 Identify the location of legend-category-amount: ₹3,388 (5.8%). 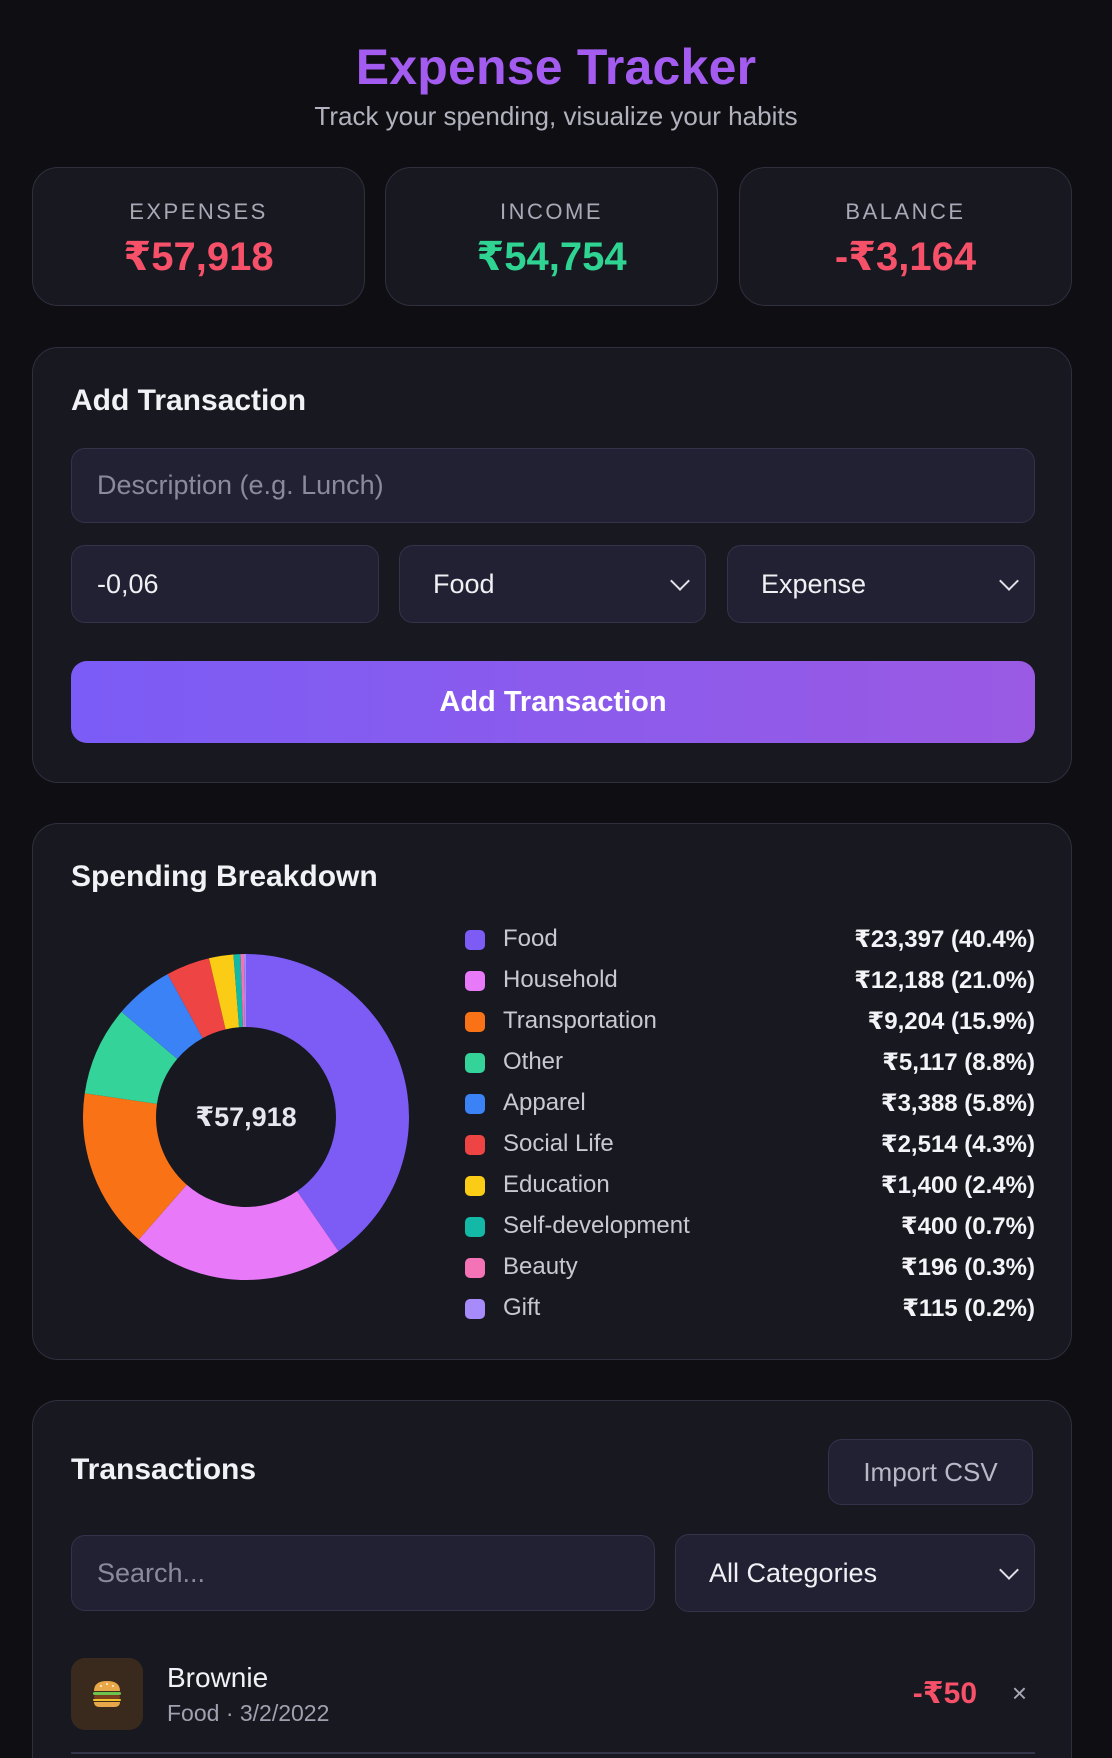
(957, 1103).